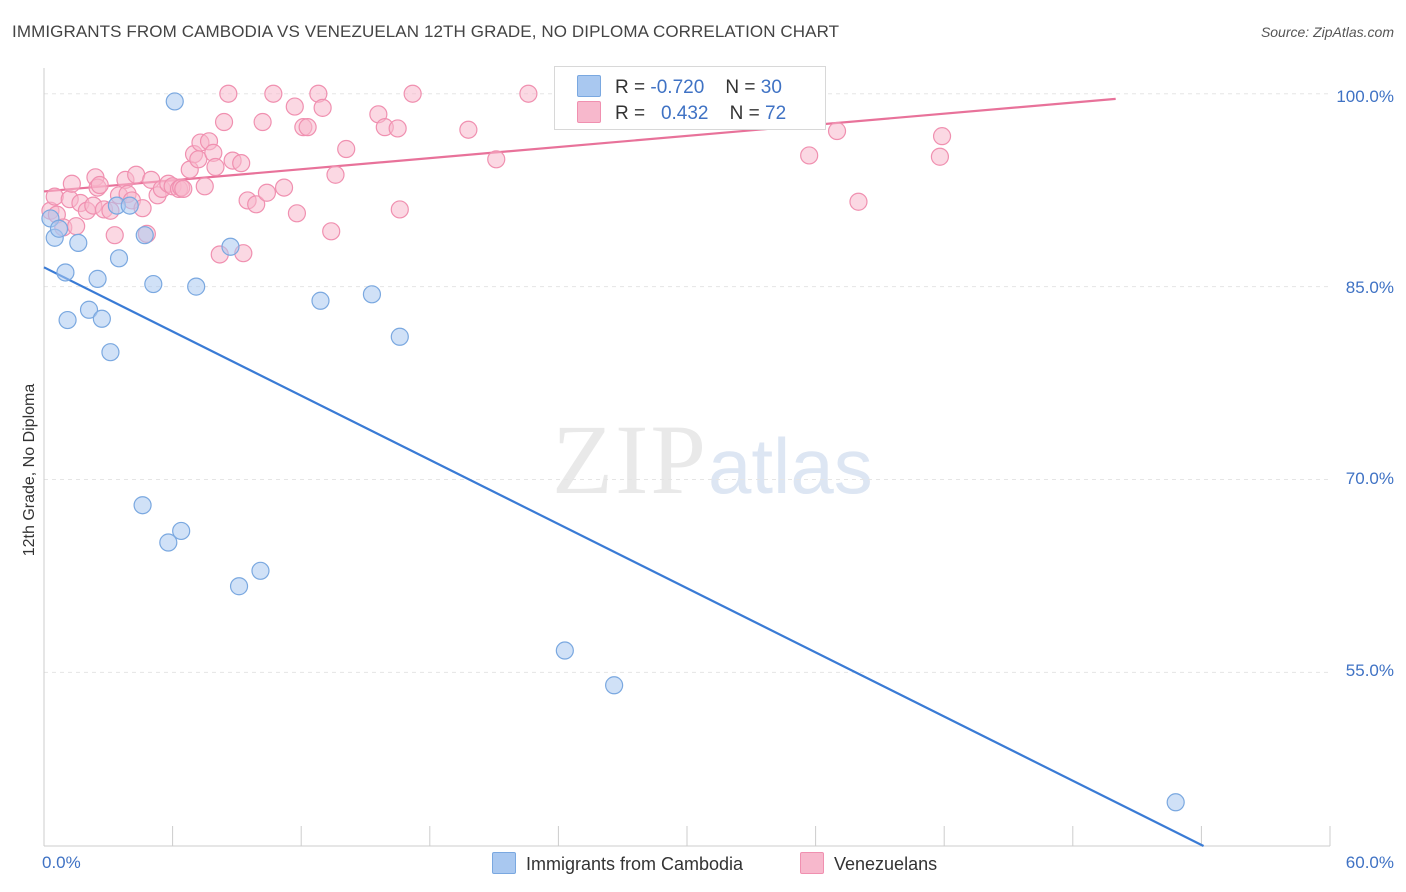 This screenshot has height=892, width=1406. Describe the element at coordinates (630, 459) in the screenshot. I see `watermark-zip: ZIP` at that location.